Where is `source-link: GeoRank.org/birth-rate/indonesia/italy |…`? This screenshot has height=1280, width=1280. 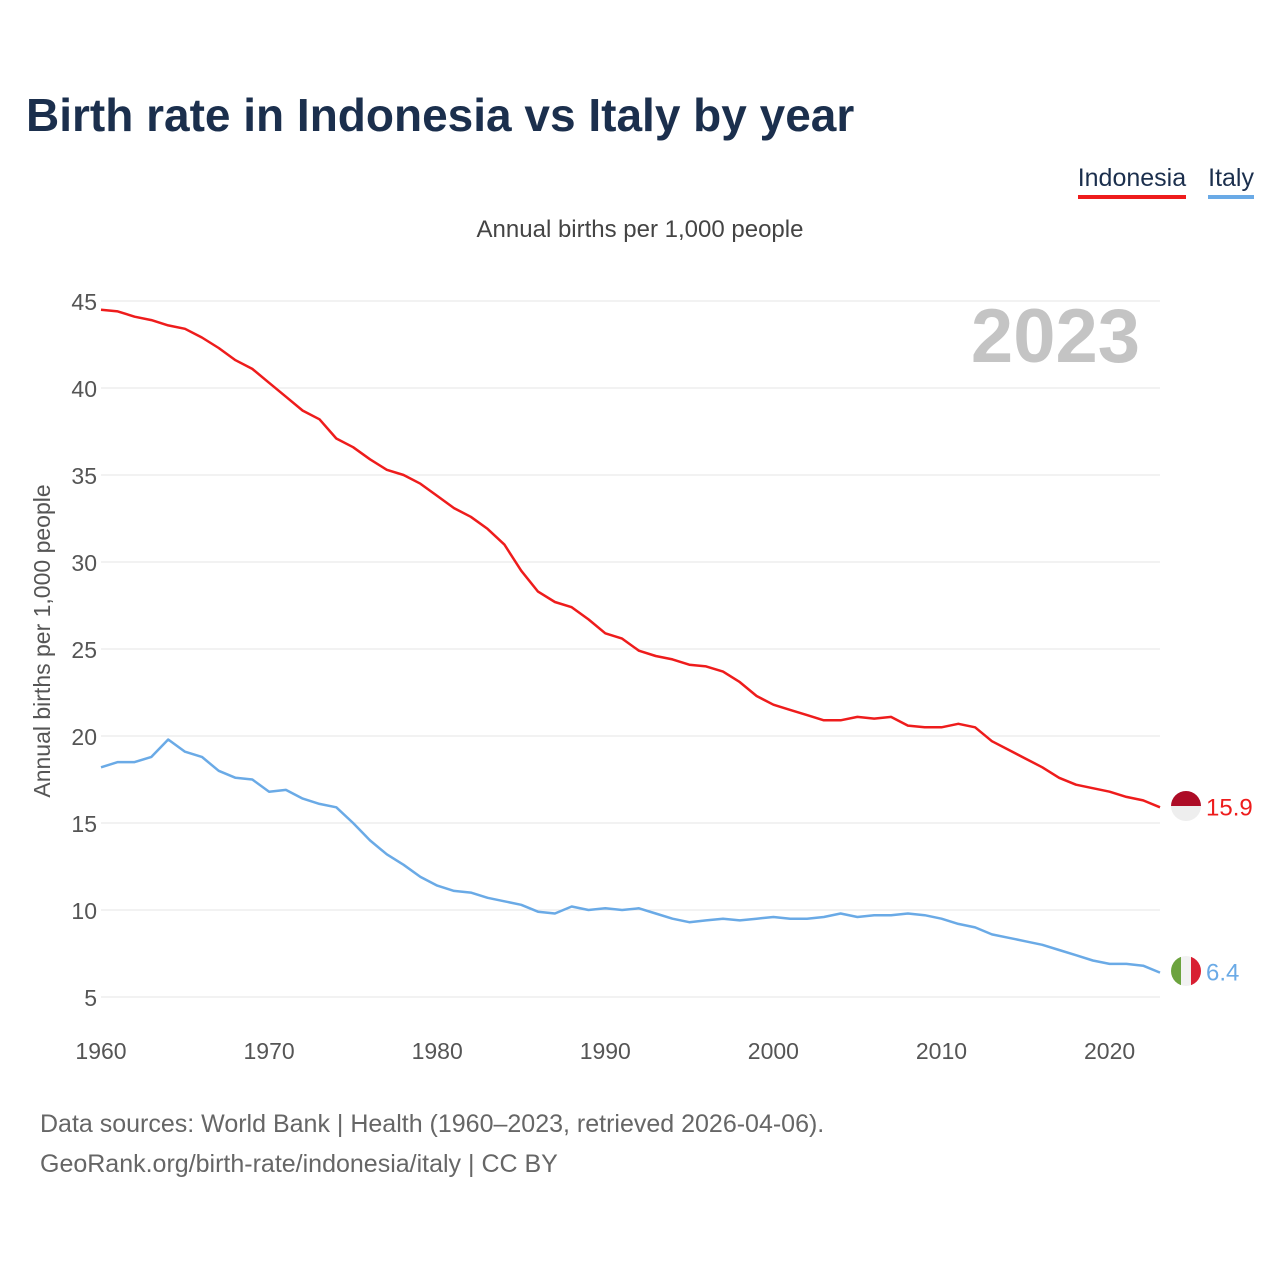 source-link: GeoRank.org/birth-rate/indonesia/italy |… is located at coordinates (299, 1164).